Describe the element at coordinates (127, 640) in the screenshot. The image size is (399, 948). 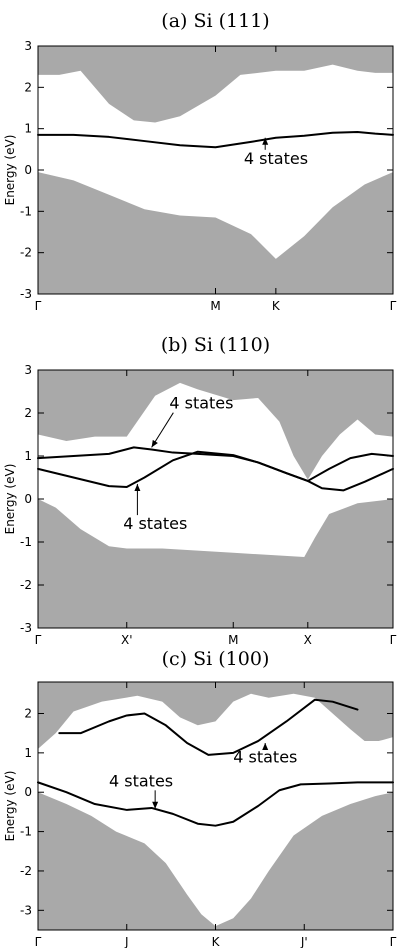
I see `k-point-label: X'` at that location.